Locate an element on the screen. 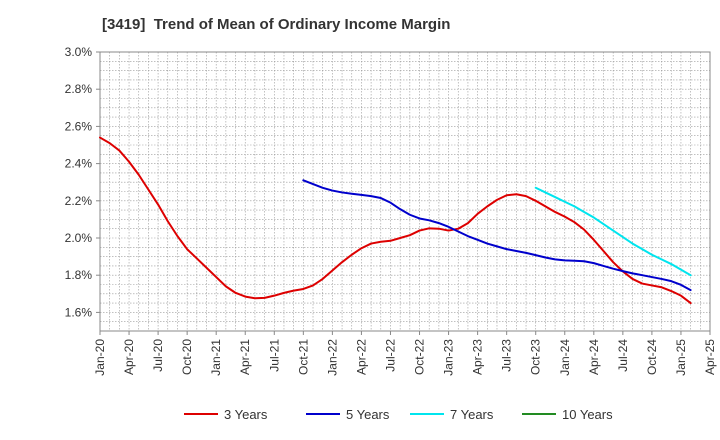  x-tick-label: Apr-22 is located at coordinates (361, 357).